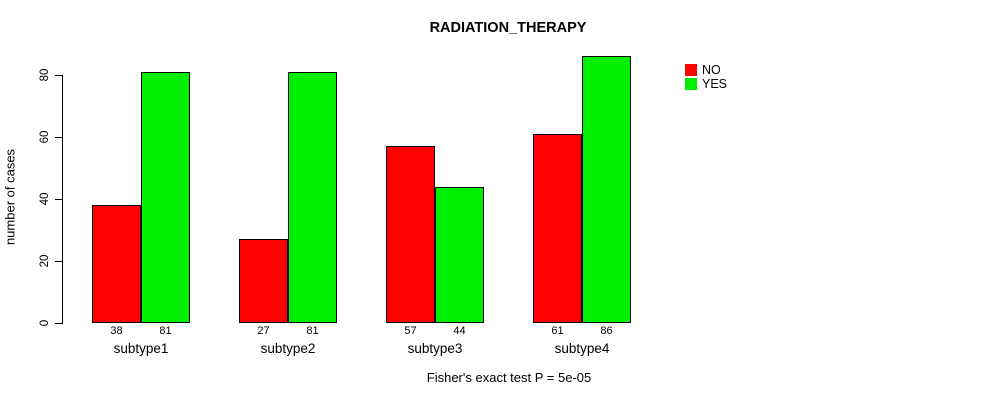 This screenshot has height=400, width=990. Describe the element at coordinates (691, 69) in the screenshot. I see `legend-swatch-no` at that location.